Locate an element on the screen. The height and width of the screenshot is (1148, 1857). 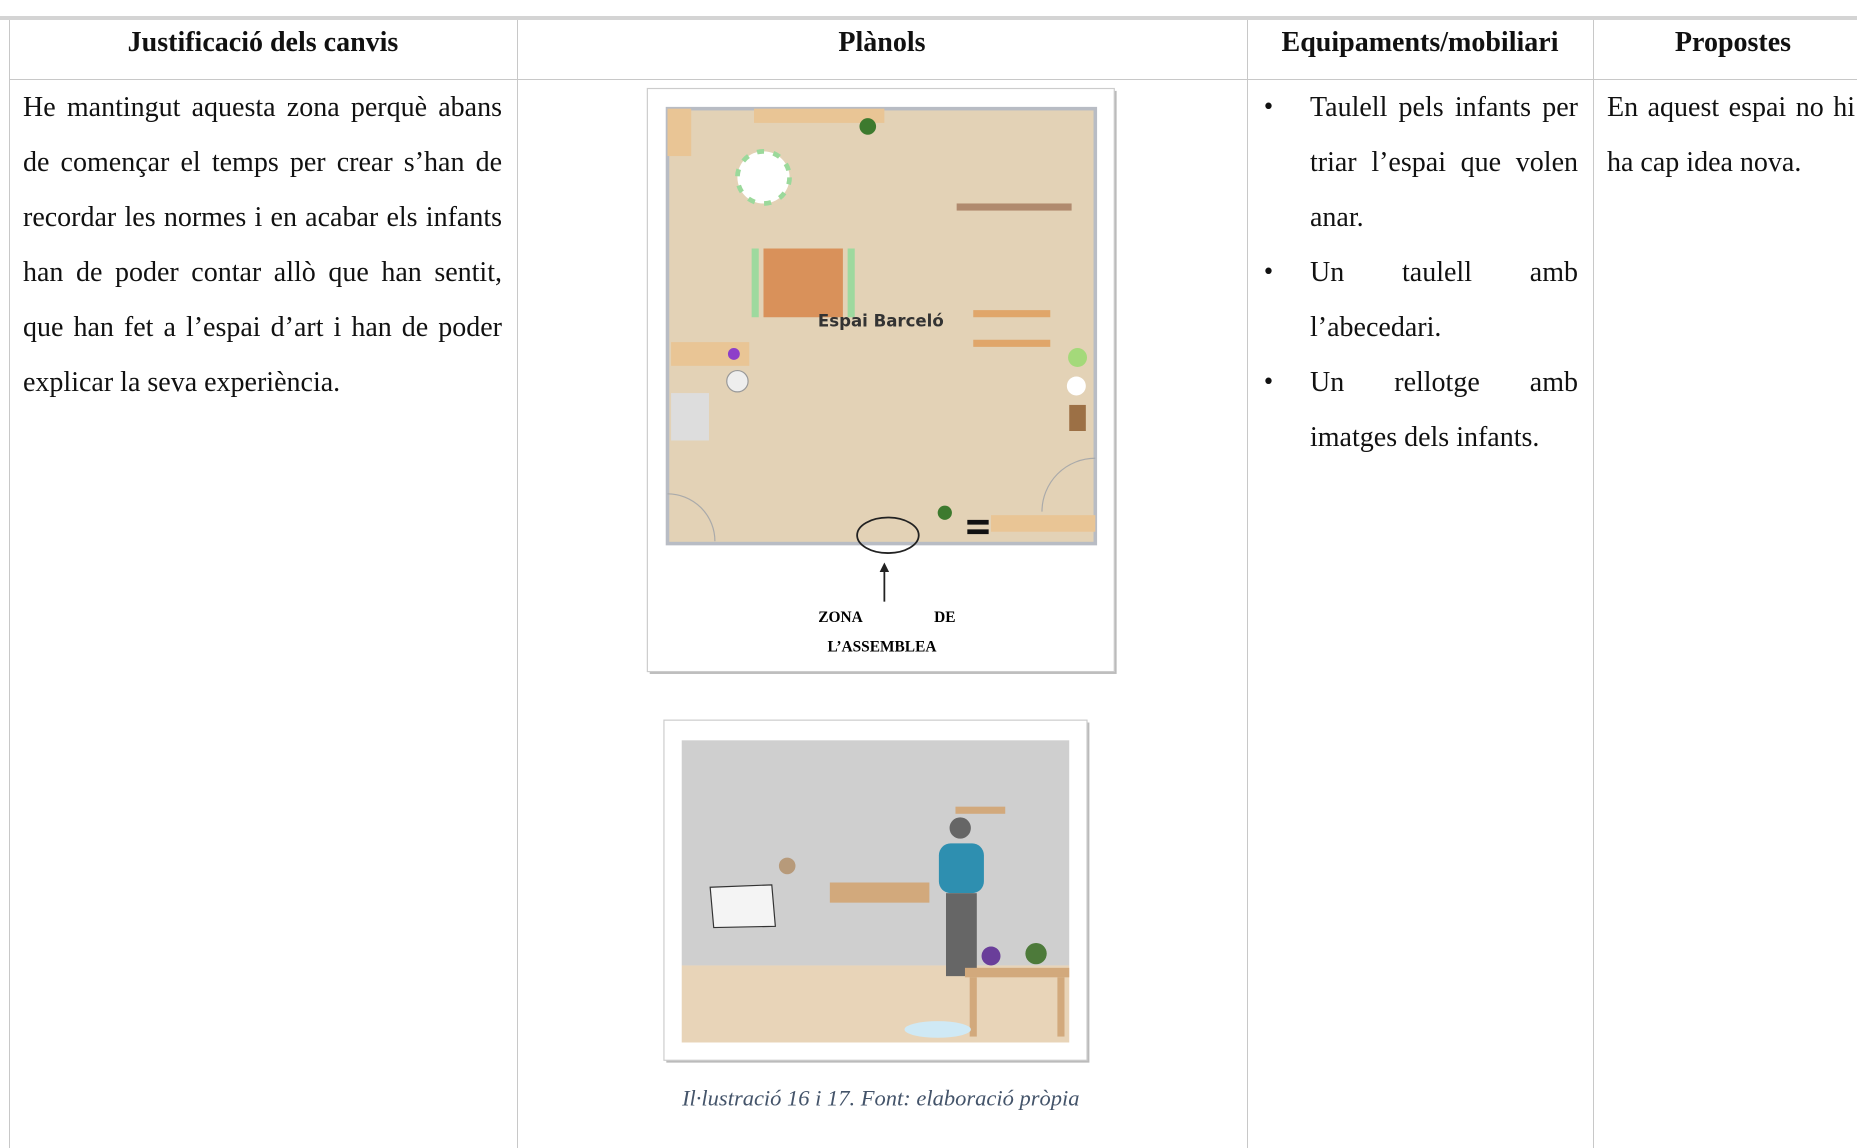
header: Plànols is located at coordinates (882, 42).